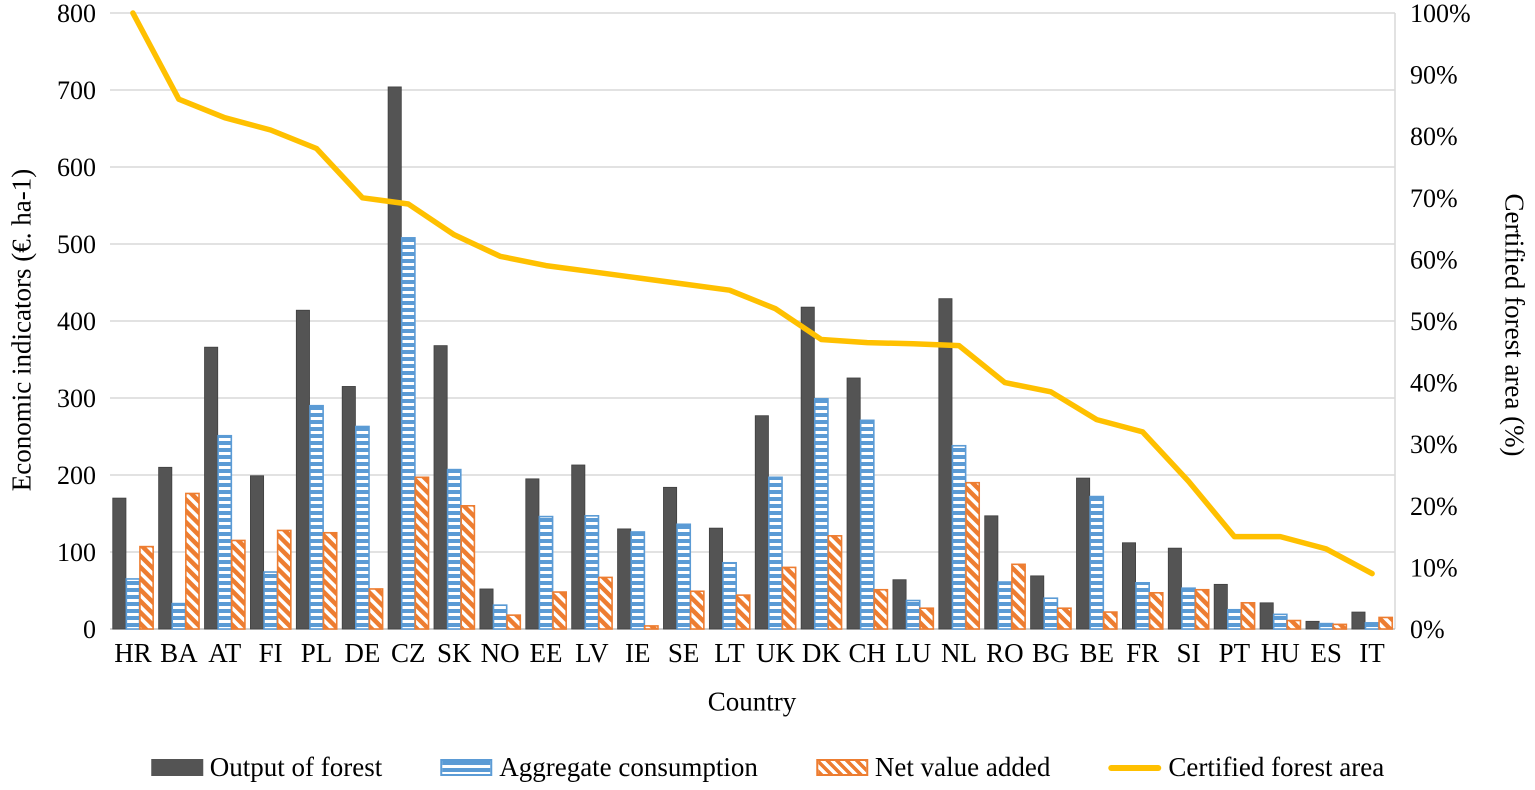  Describe the element at coordinates (1434, 444) in the screenshot. I see `svg-text: 30%` at that location.